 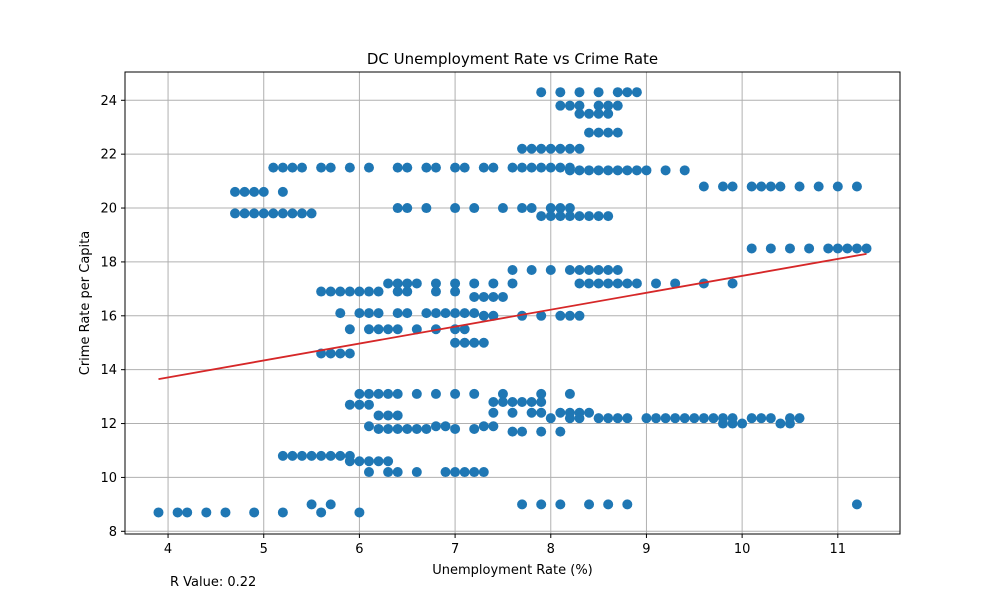 What do you see at coordinates (838, 549) in the screenshot?
I see `x-tick-label: 11` at bounding box center [838, 549].